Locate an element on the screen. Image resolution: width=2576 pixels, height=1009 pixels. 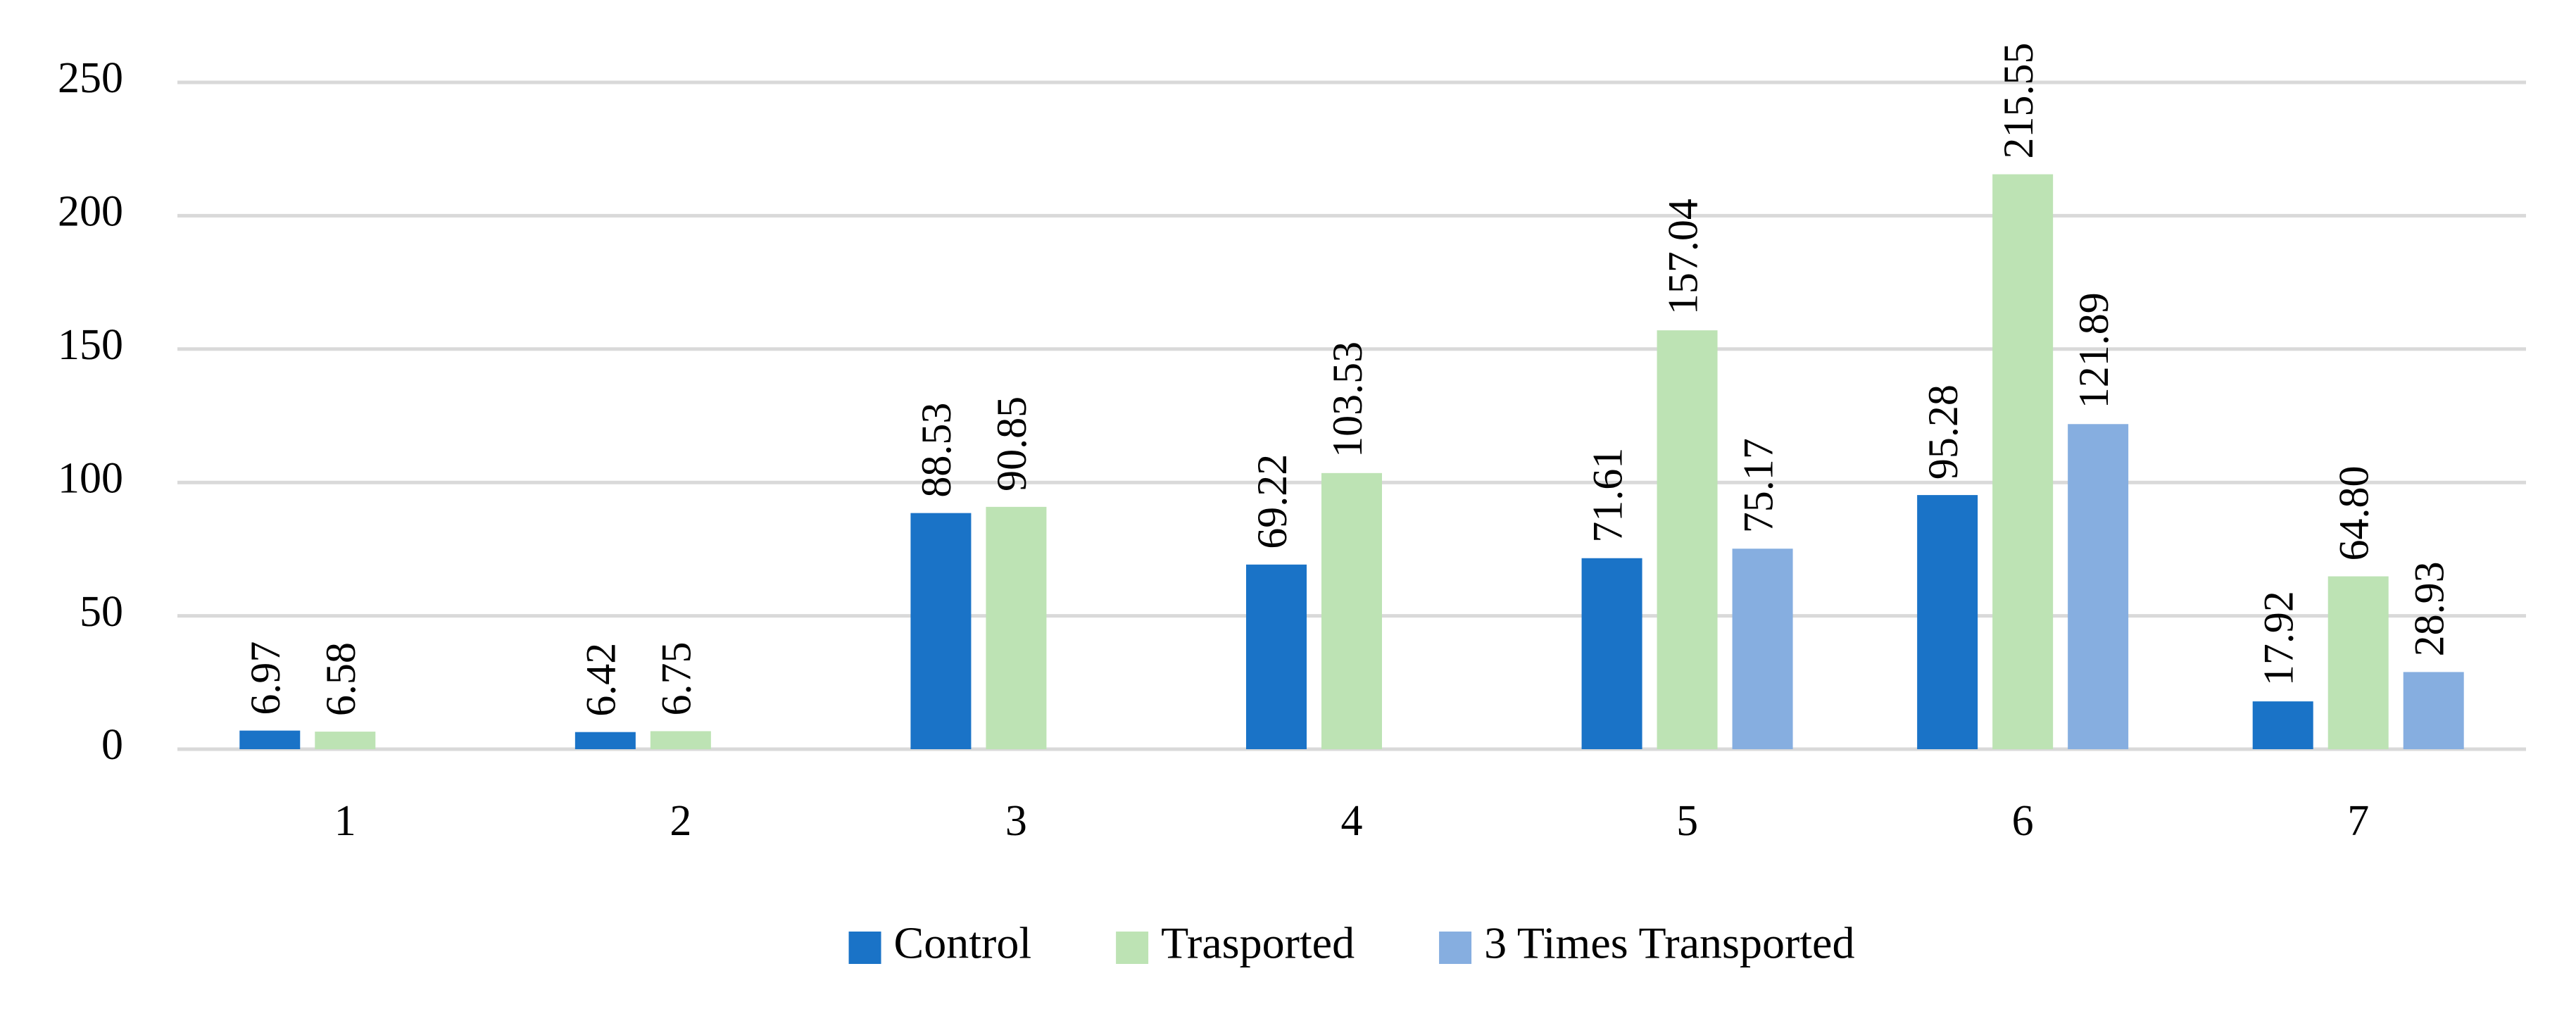
data-label: 64.80 is located at coordinates (2353, 513).